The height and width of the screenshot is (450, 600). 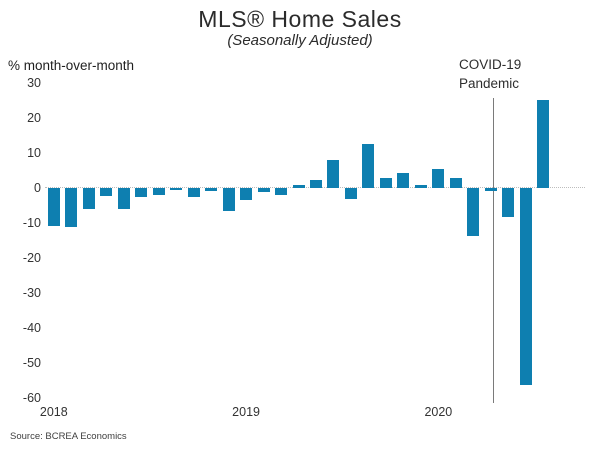 I want to click on y-tick-label: 0, so click(x=37, y=187).